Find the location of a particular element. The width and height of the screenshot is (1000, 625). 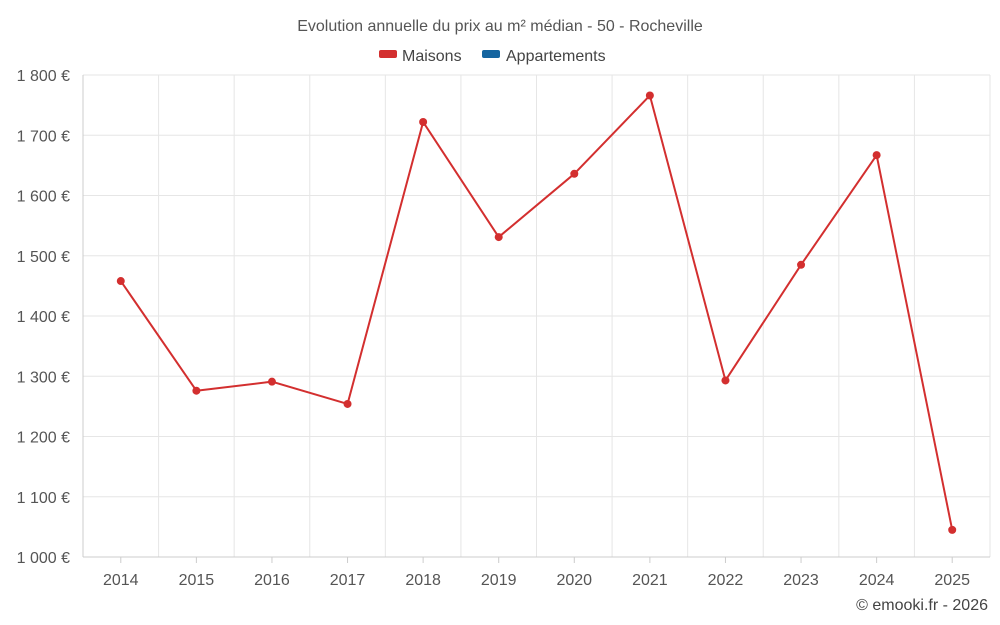

y-tick-label: 1 800 € is located at coordinates (43, 76).